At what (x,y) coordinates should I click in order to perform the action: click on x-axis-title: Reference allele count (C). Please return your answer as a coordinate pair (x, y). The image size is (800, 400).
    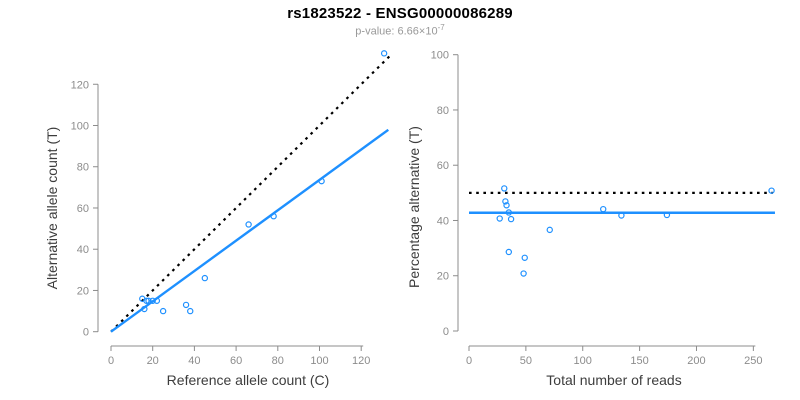
    Looking at the image, I should click on (248, 380).